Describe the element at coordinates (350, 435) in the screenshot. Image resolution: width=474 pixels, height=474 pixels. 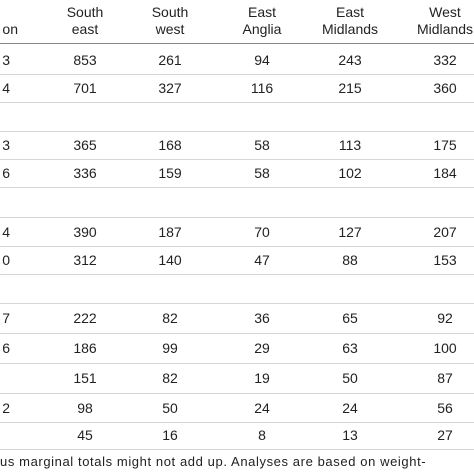
I see `table-cell: 13` at that location.